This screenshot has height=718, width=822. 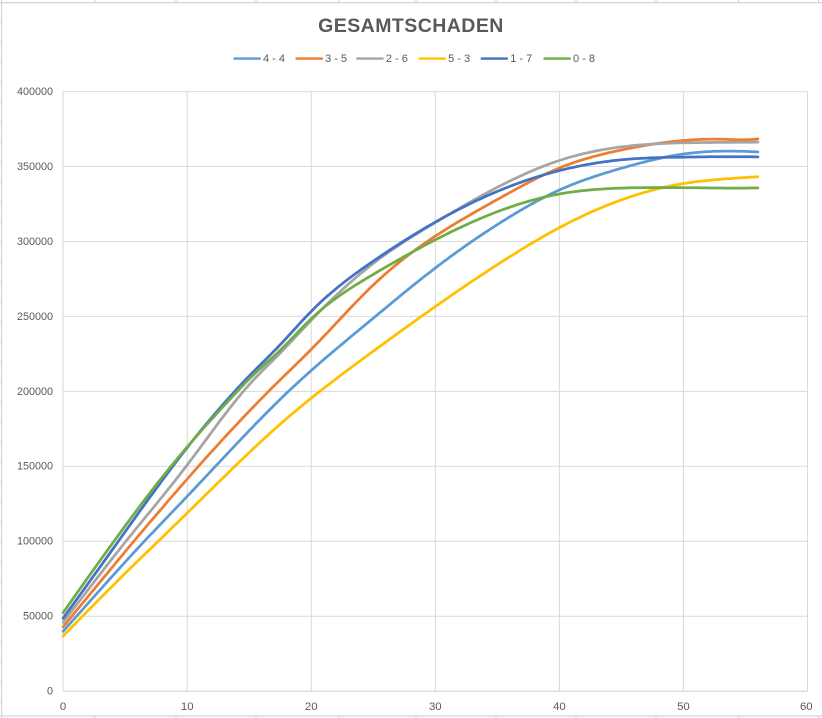 I want to click on svg-text: 4 - 4, so click(x=274, y=59).